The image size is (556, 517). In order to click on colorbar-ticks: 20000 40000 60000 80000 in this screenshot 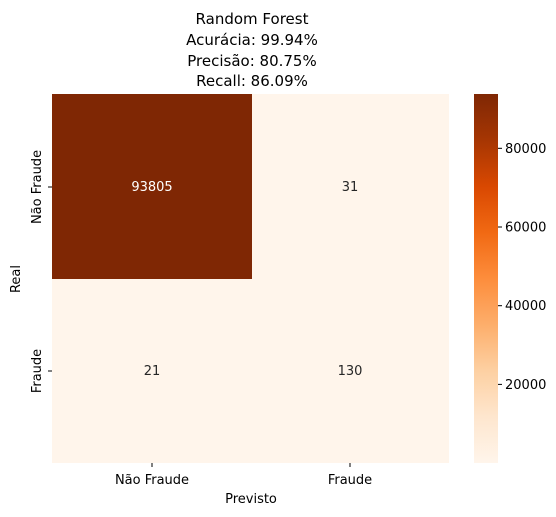, I will do `click(522, 267)`.